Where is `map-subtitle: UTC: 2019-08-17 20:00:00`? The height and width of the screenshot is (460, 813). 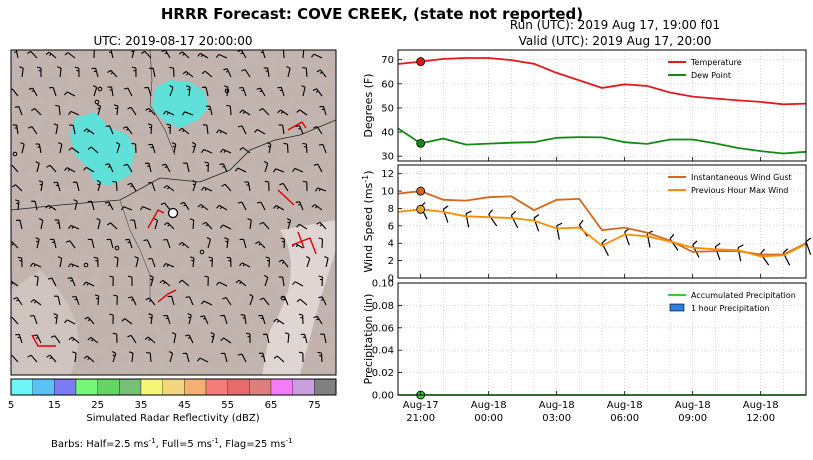 map-subtitle: UTC: 2019-08-17 20:00:00 is located at coordinates (172, 41).